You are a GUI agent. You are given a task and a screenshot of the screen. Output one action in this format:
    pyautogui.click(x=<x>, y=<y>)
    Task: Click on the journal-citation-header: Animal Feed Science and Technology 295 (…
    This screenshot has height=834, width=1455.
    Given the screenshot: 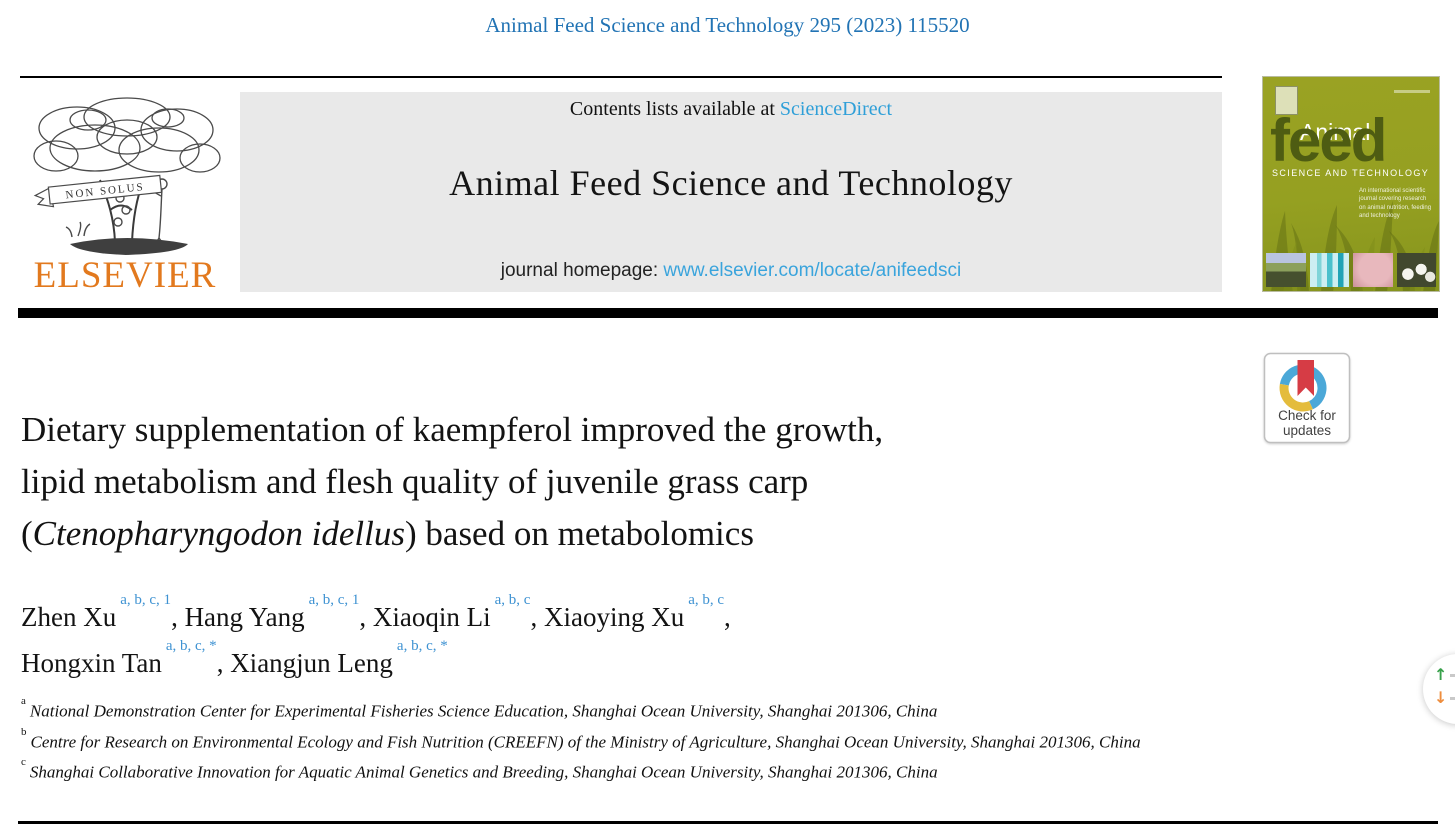 What is the action you would take?
    pyautogui.click(x=727, y=25)
    